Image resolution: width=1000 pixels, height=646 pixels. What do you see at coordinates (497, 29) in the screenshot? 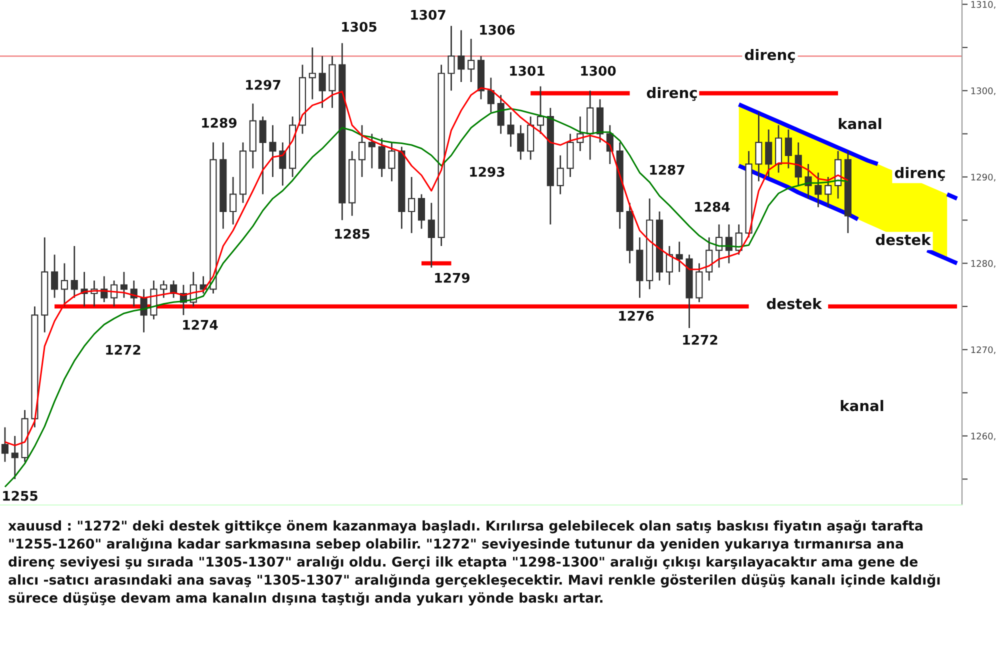
I see `annotation: 1306` at bounding box center [497, 29].